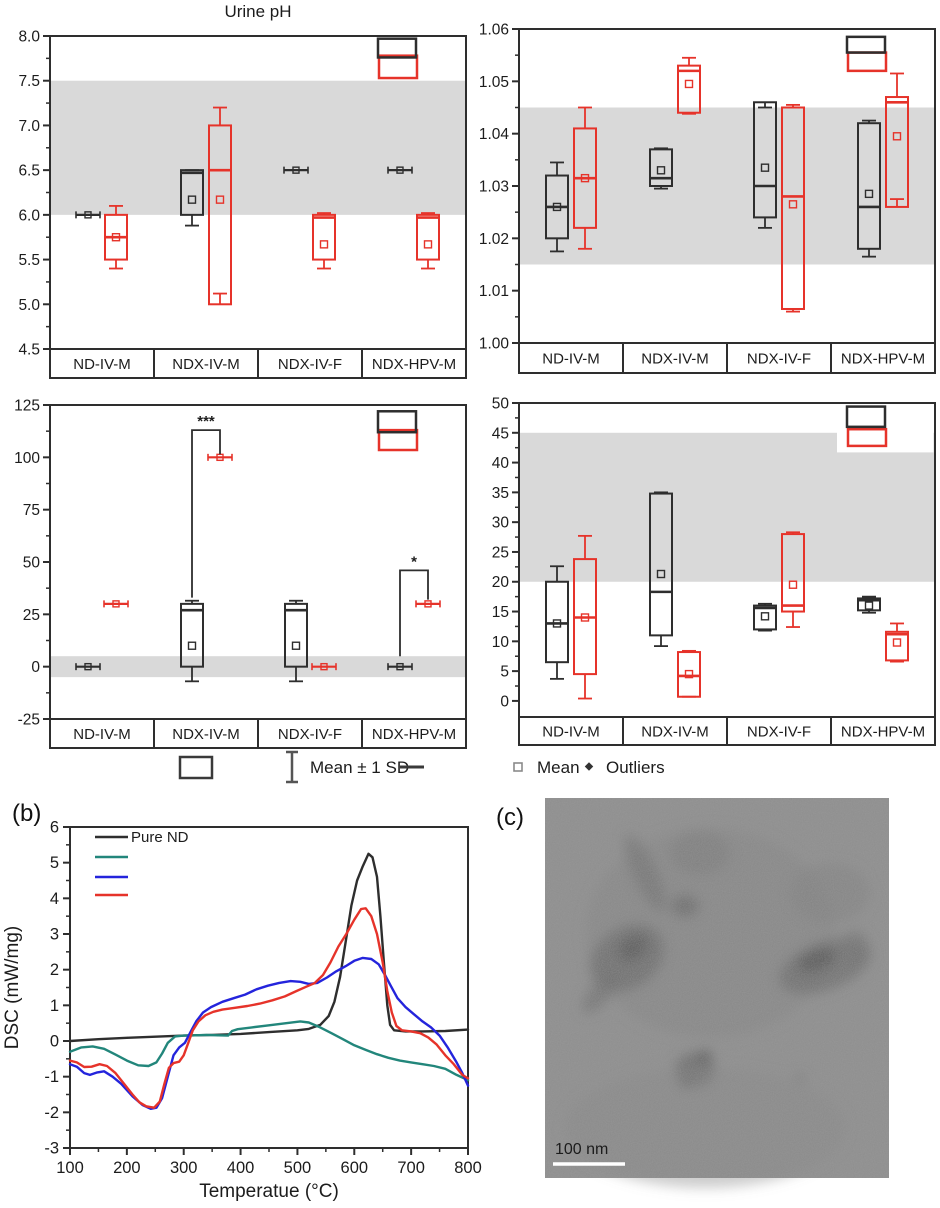  What do you see at coordinates (359, 767) in the screenshot?
I see `svg-text: Mean ± 1 SD` at bounding box center [359, 767].